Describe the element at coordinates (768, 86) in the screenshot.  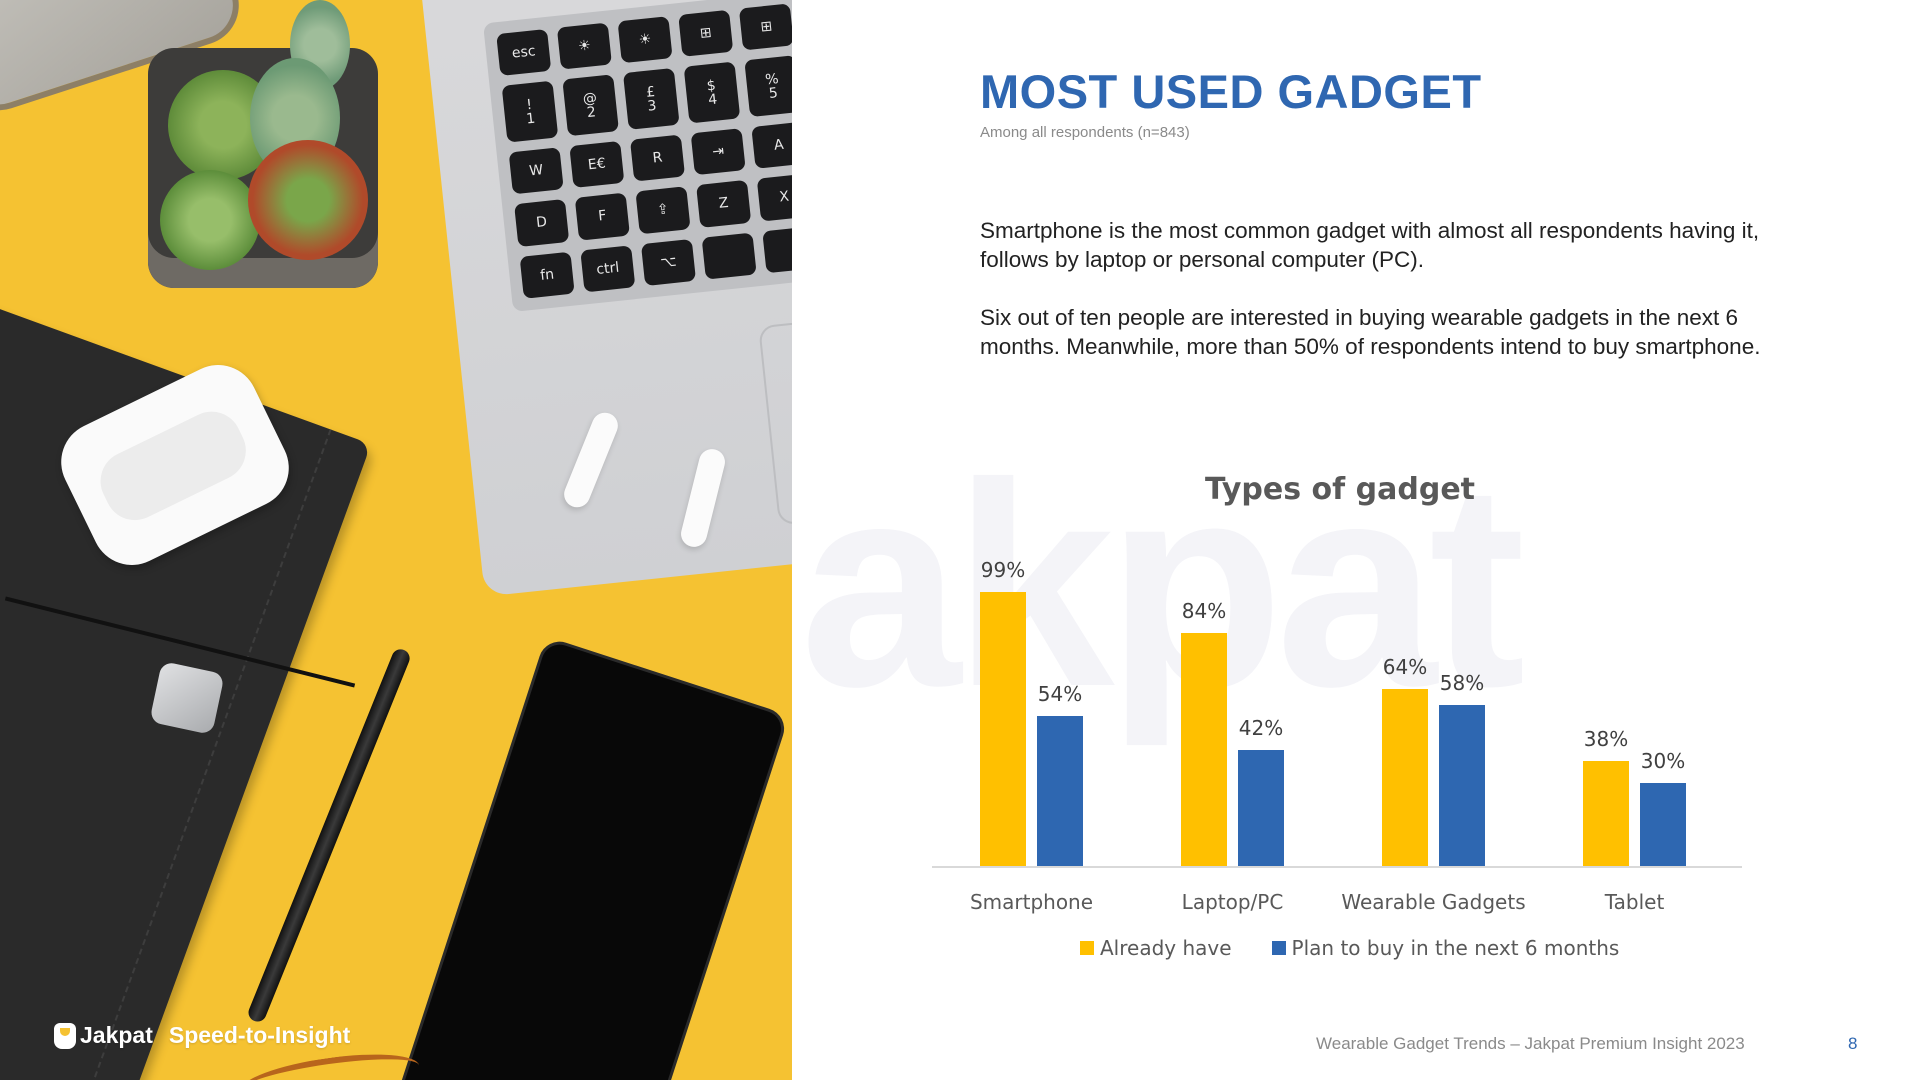
I see `keyboard-key: % 5` at that location.